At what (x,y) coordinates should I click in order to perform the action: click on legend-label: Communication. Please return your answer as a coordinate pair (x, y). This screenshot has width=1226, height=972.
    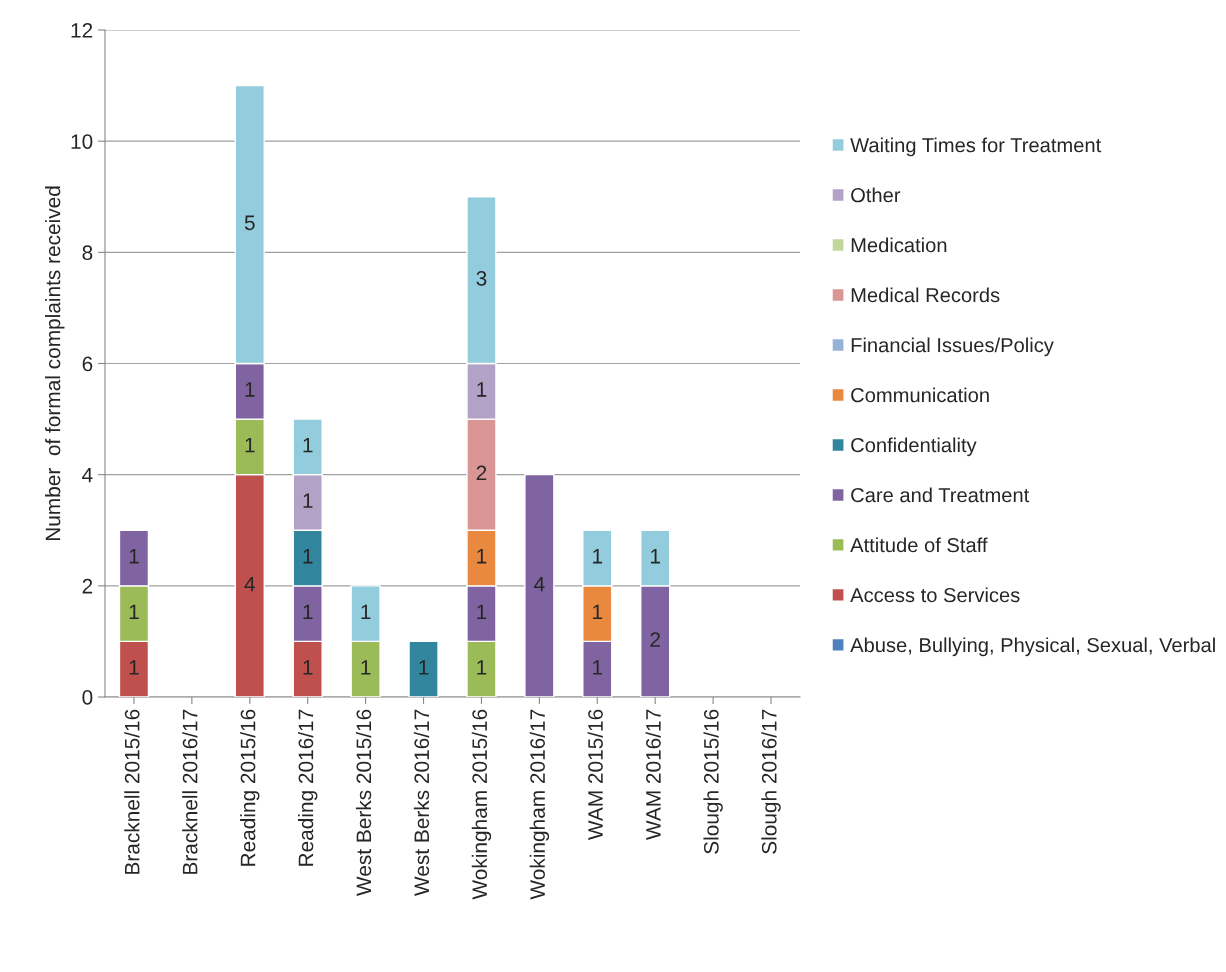
    Looking at the image, I should click on (920, 395).